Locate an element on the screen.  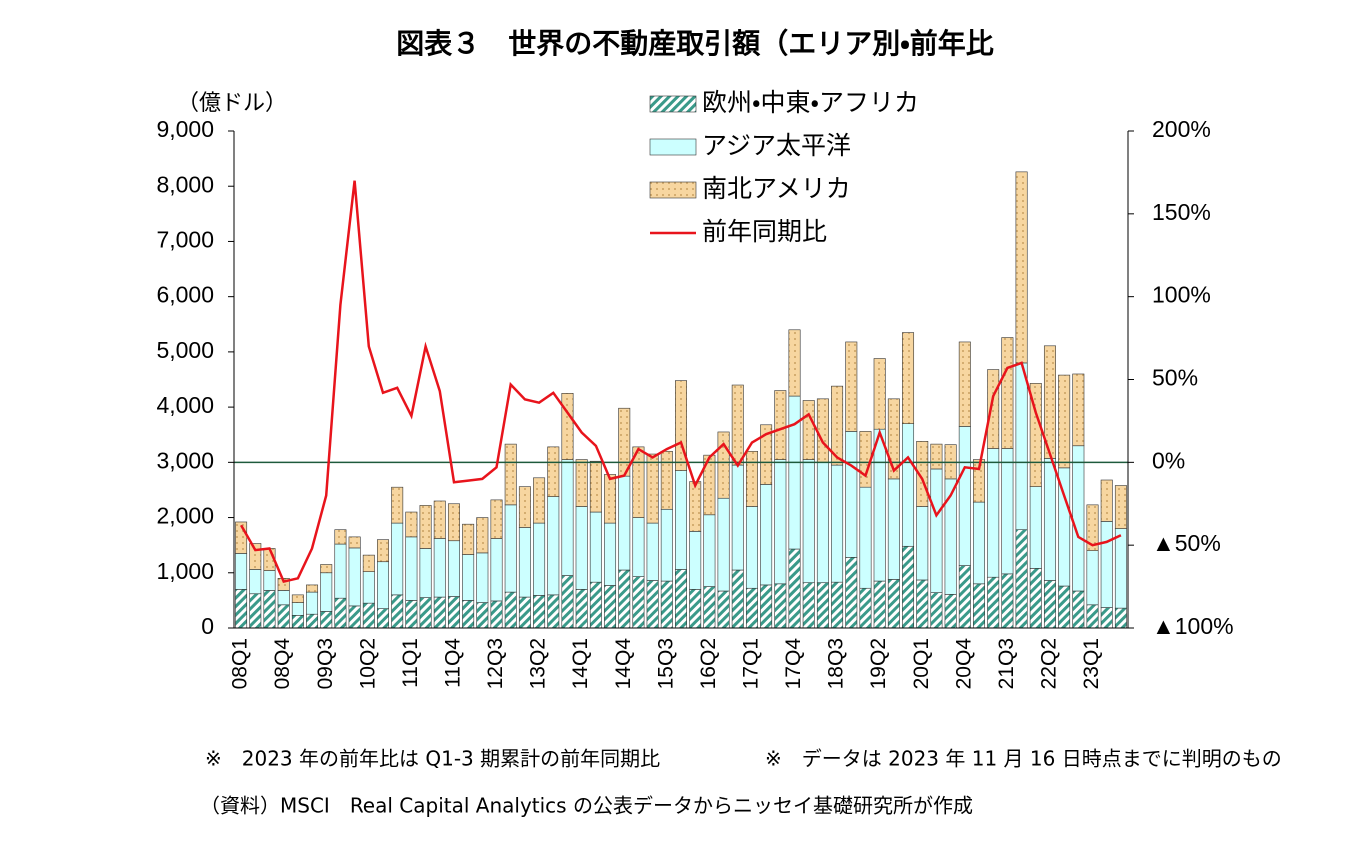
legend-swatch is located at coordinates (673, 147).